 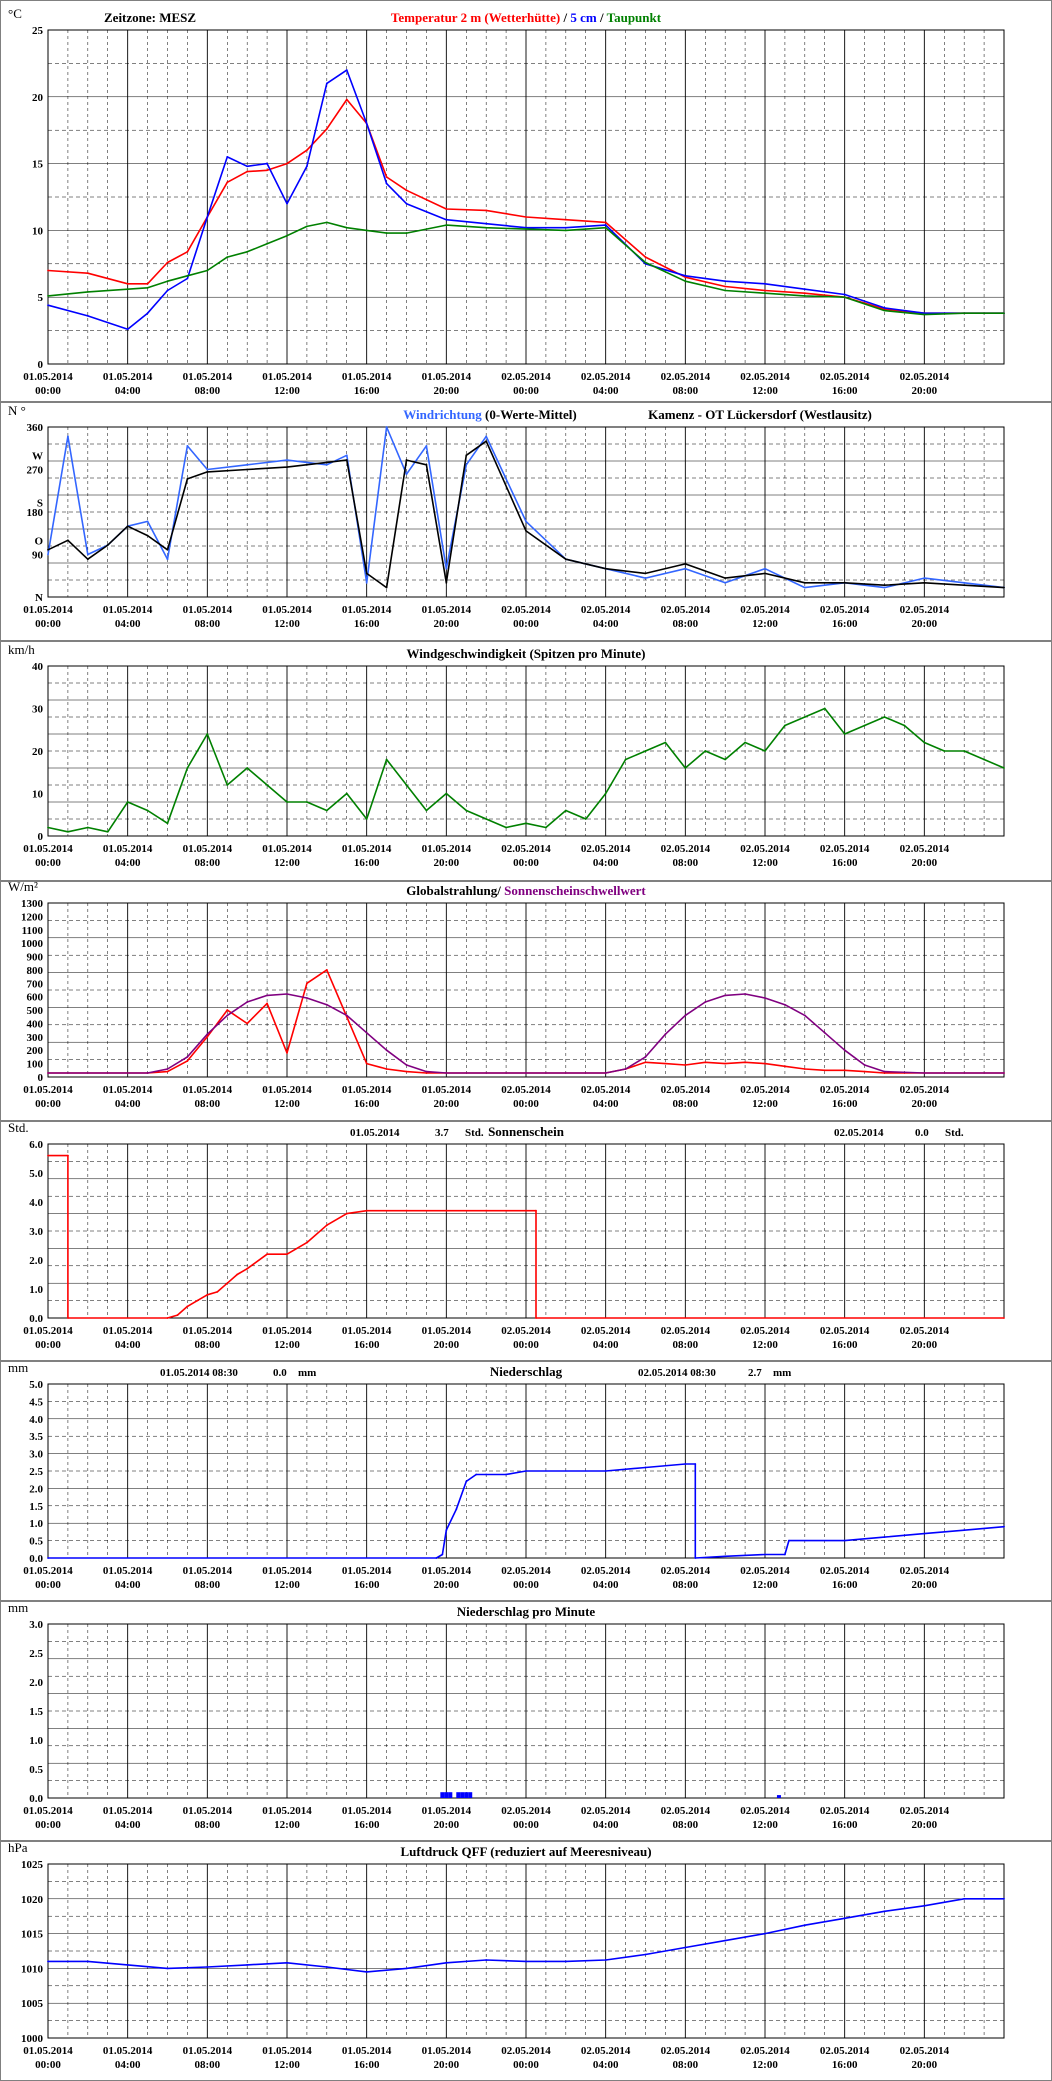 What do you see at coordinates (36, 1799) in the screenshot?
I see `y-tick-label: 0.0` at bounding box center [36, 1799].